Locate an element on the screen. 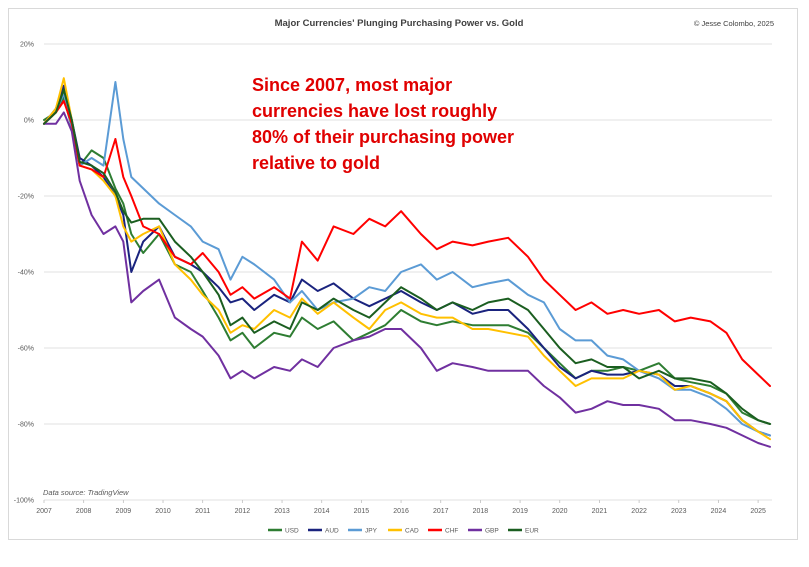 The width and height of the screenshot is (809, 567). legend-label: AUD is located at coordinates (332, 531).